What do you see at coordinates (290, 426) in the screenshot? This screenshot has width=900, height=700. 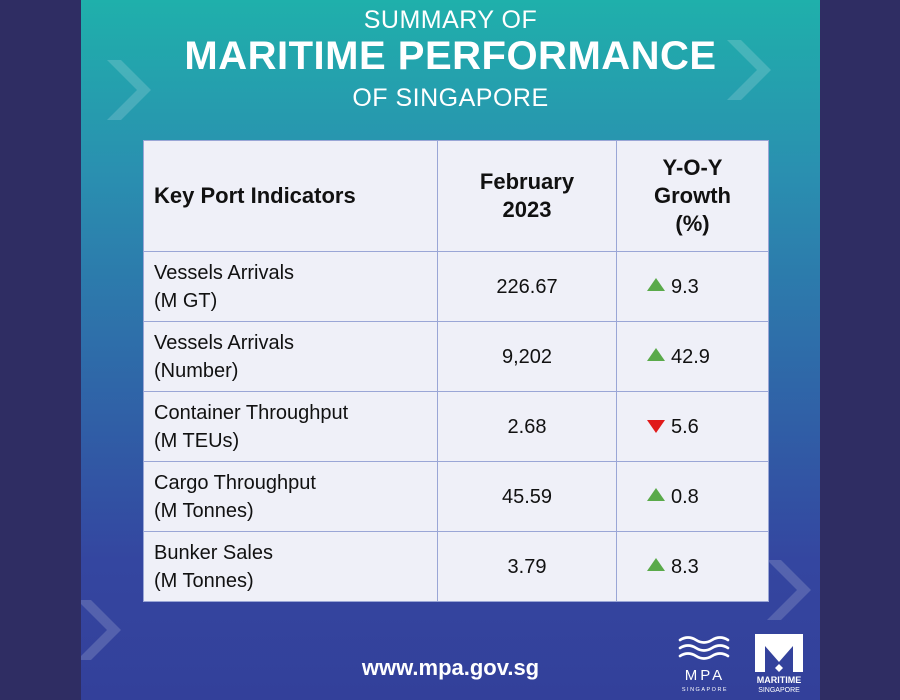 I see `indicator-cell: Container Throughput (M TEUs)` at bounding box center [290, 426].